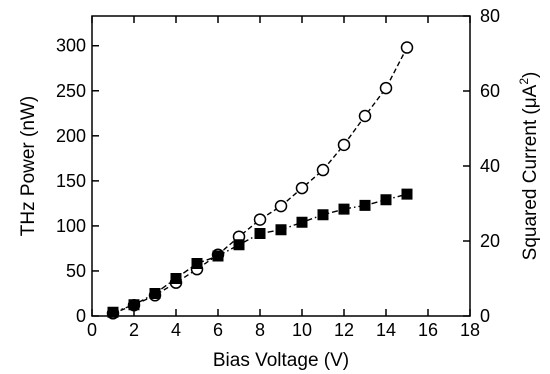 Image resolution: width=550 pixels, height=374 pixels. What do you see at coordinates (344, 330) in the screenshot?
I see `x-tick-label: 12` at bounding box center [344, 330].